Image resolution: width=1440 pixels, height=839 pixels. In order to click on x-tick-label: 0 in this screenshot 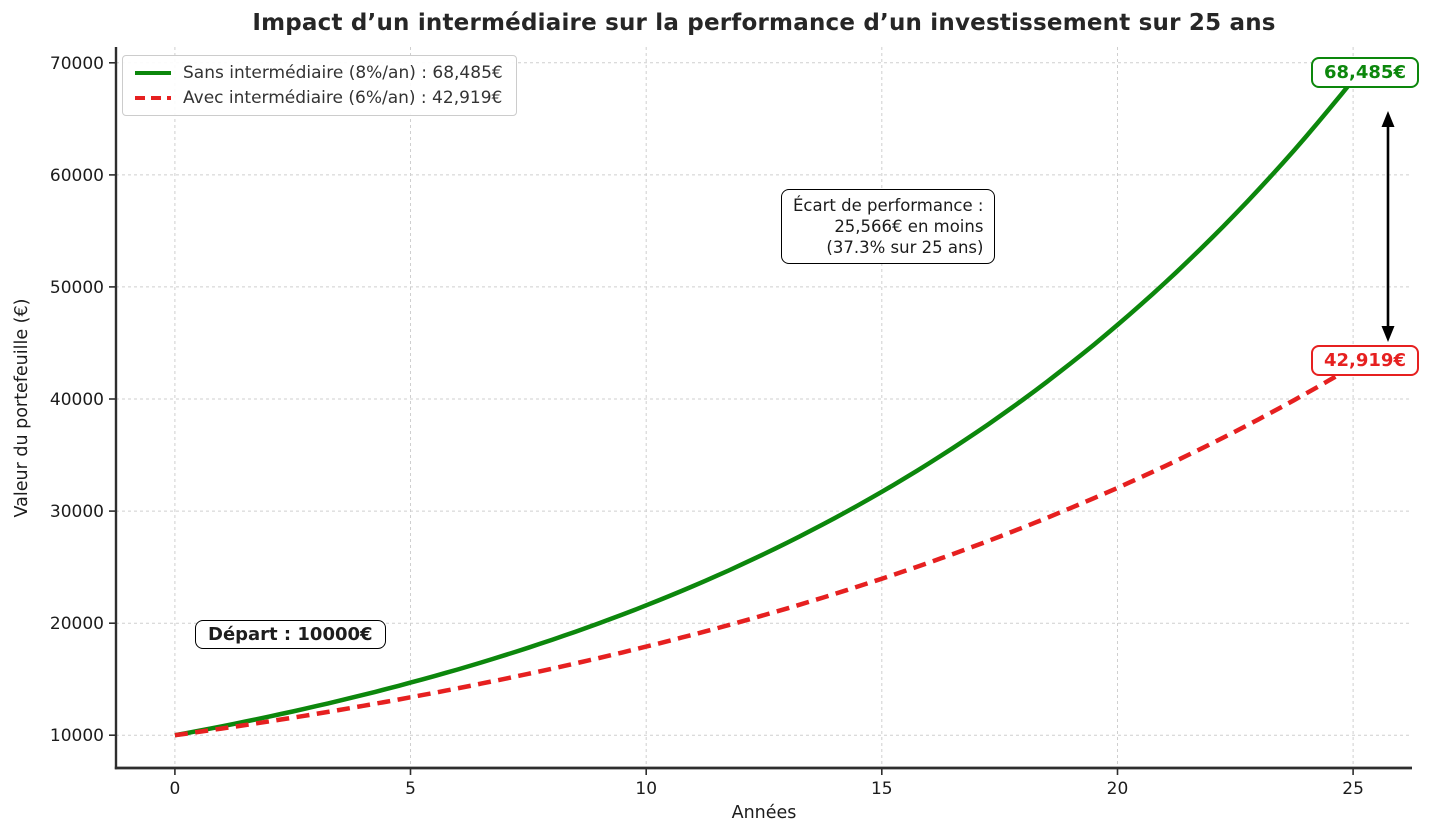, I will do `click(174, 789)`.